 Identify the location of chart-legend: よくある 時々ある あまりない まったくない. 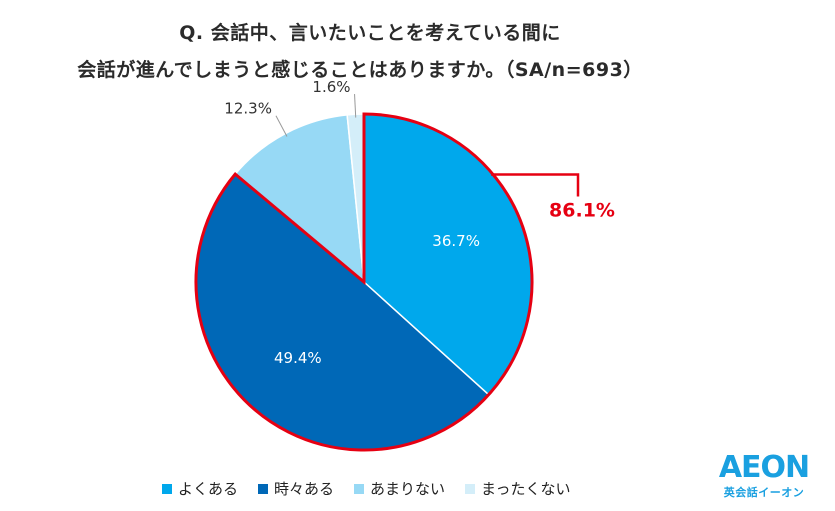
(366, 488).